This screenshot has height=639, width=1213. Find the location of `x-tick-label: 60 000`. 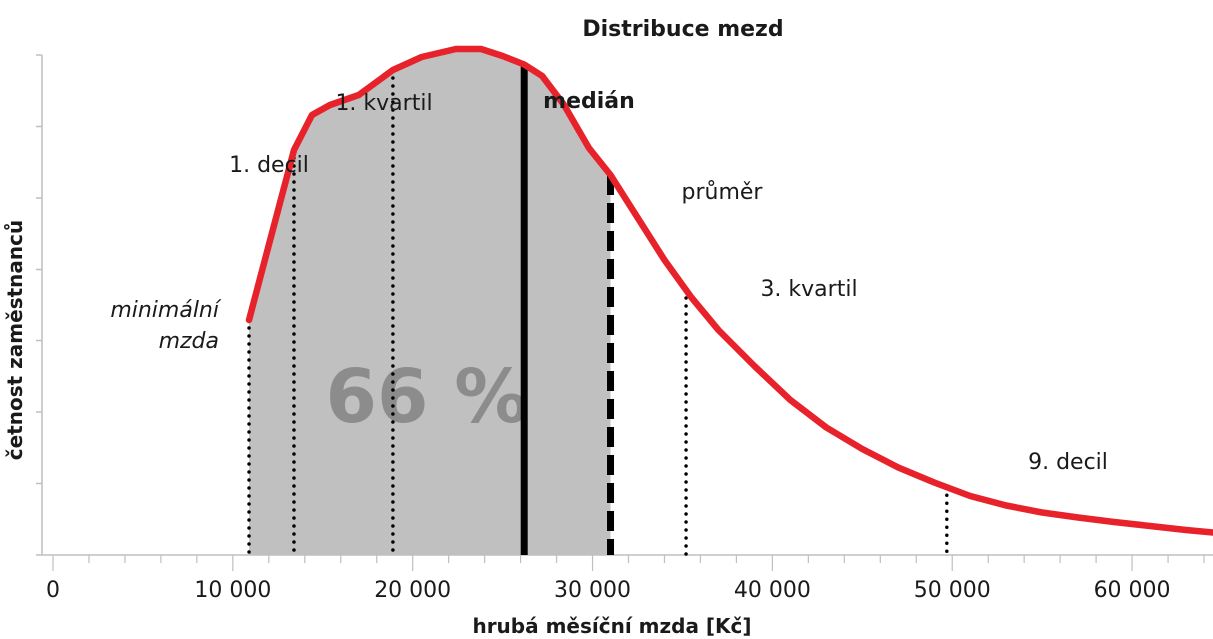

x-tick-label: 60 000 is located at coordinates (1132, 590).